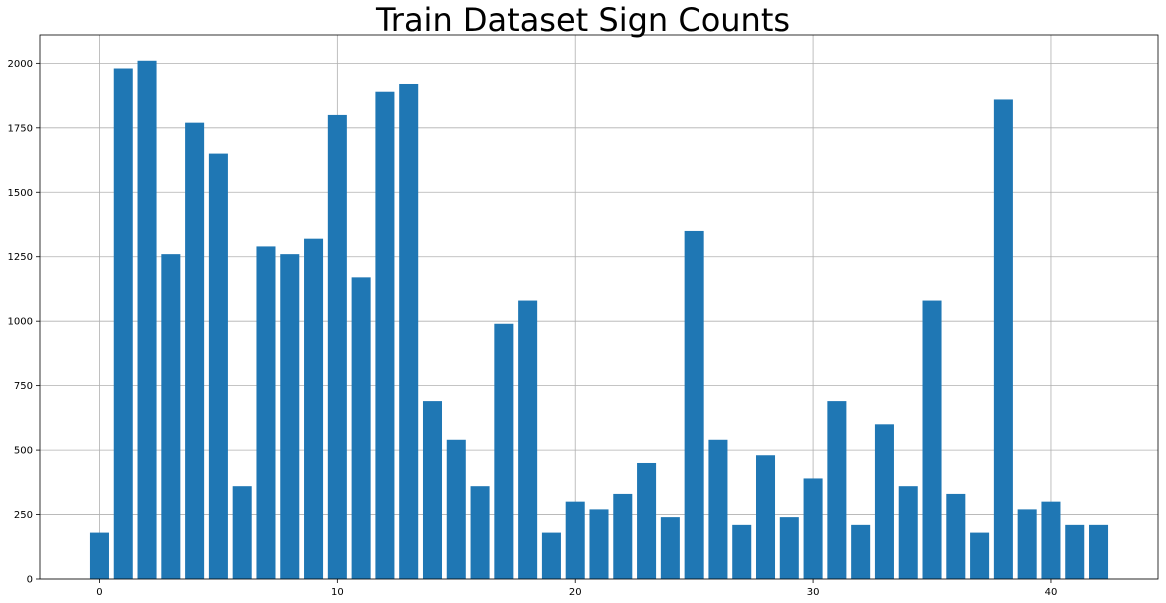 The width and height of the screenshot is (1166, 603). Describe the element at coordinates (20, 257) in the screenshot. I see `y-tick-label: 1250` at that location.